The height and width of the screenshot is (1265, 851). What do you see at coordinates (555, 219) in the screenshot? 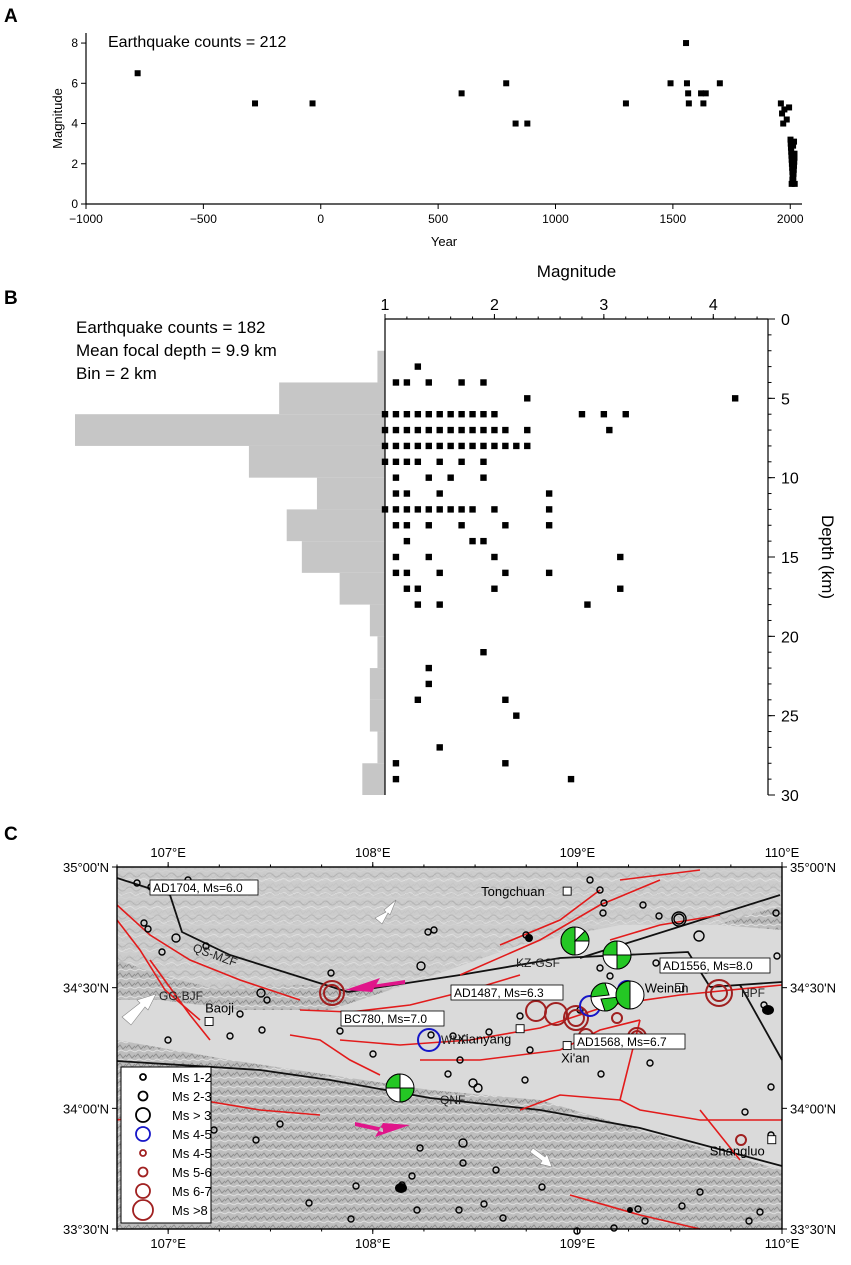
I see `x-tick-label: 1000` at bounding box center [555, 219].